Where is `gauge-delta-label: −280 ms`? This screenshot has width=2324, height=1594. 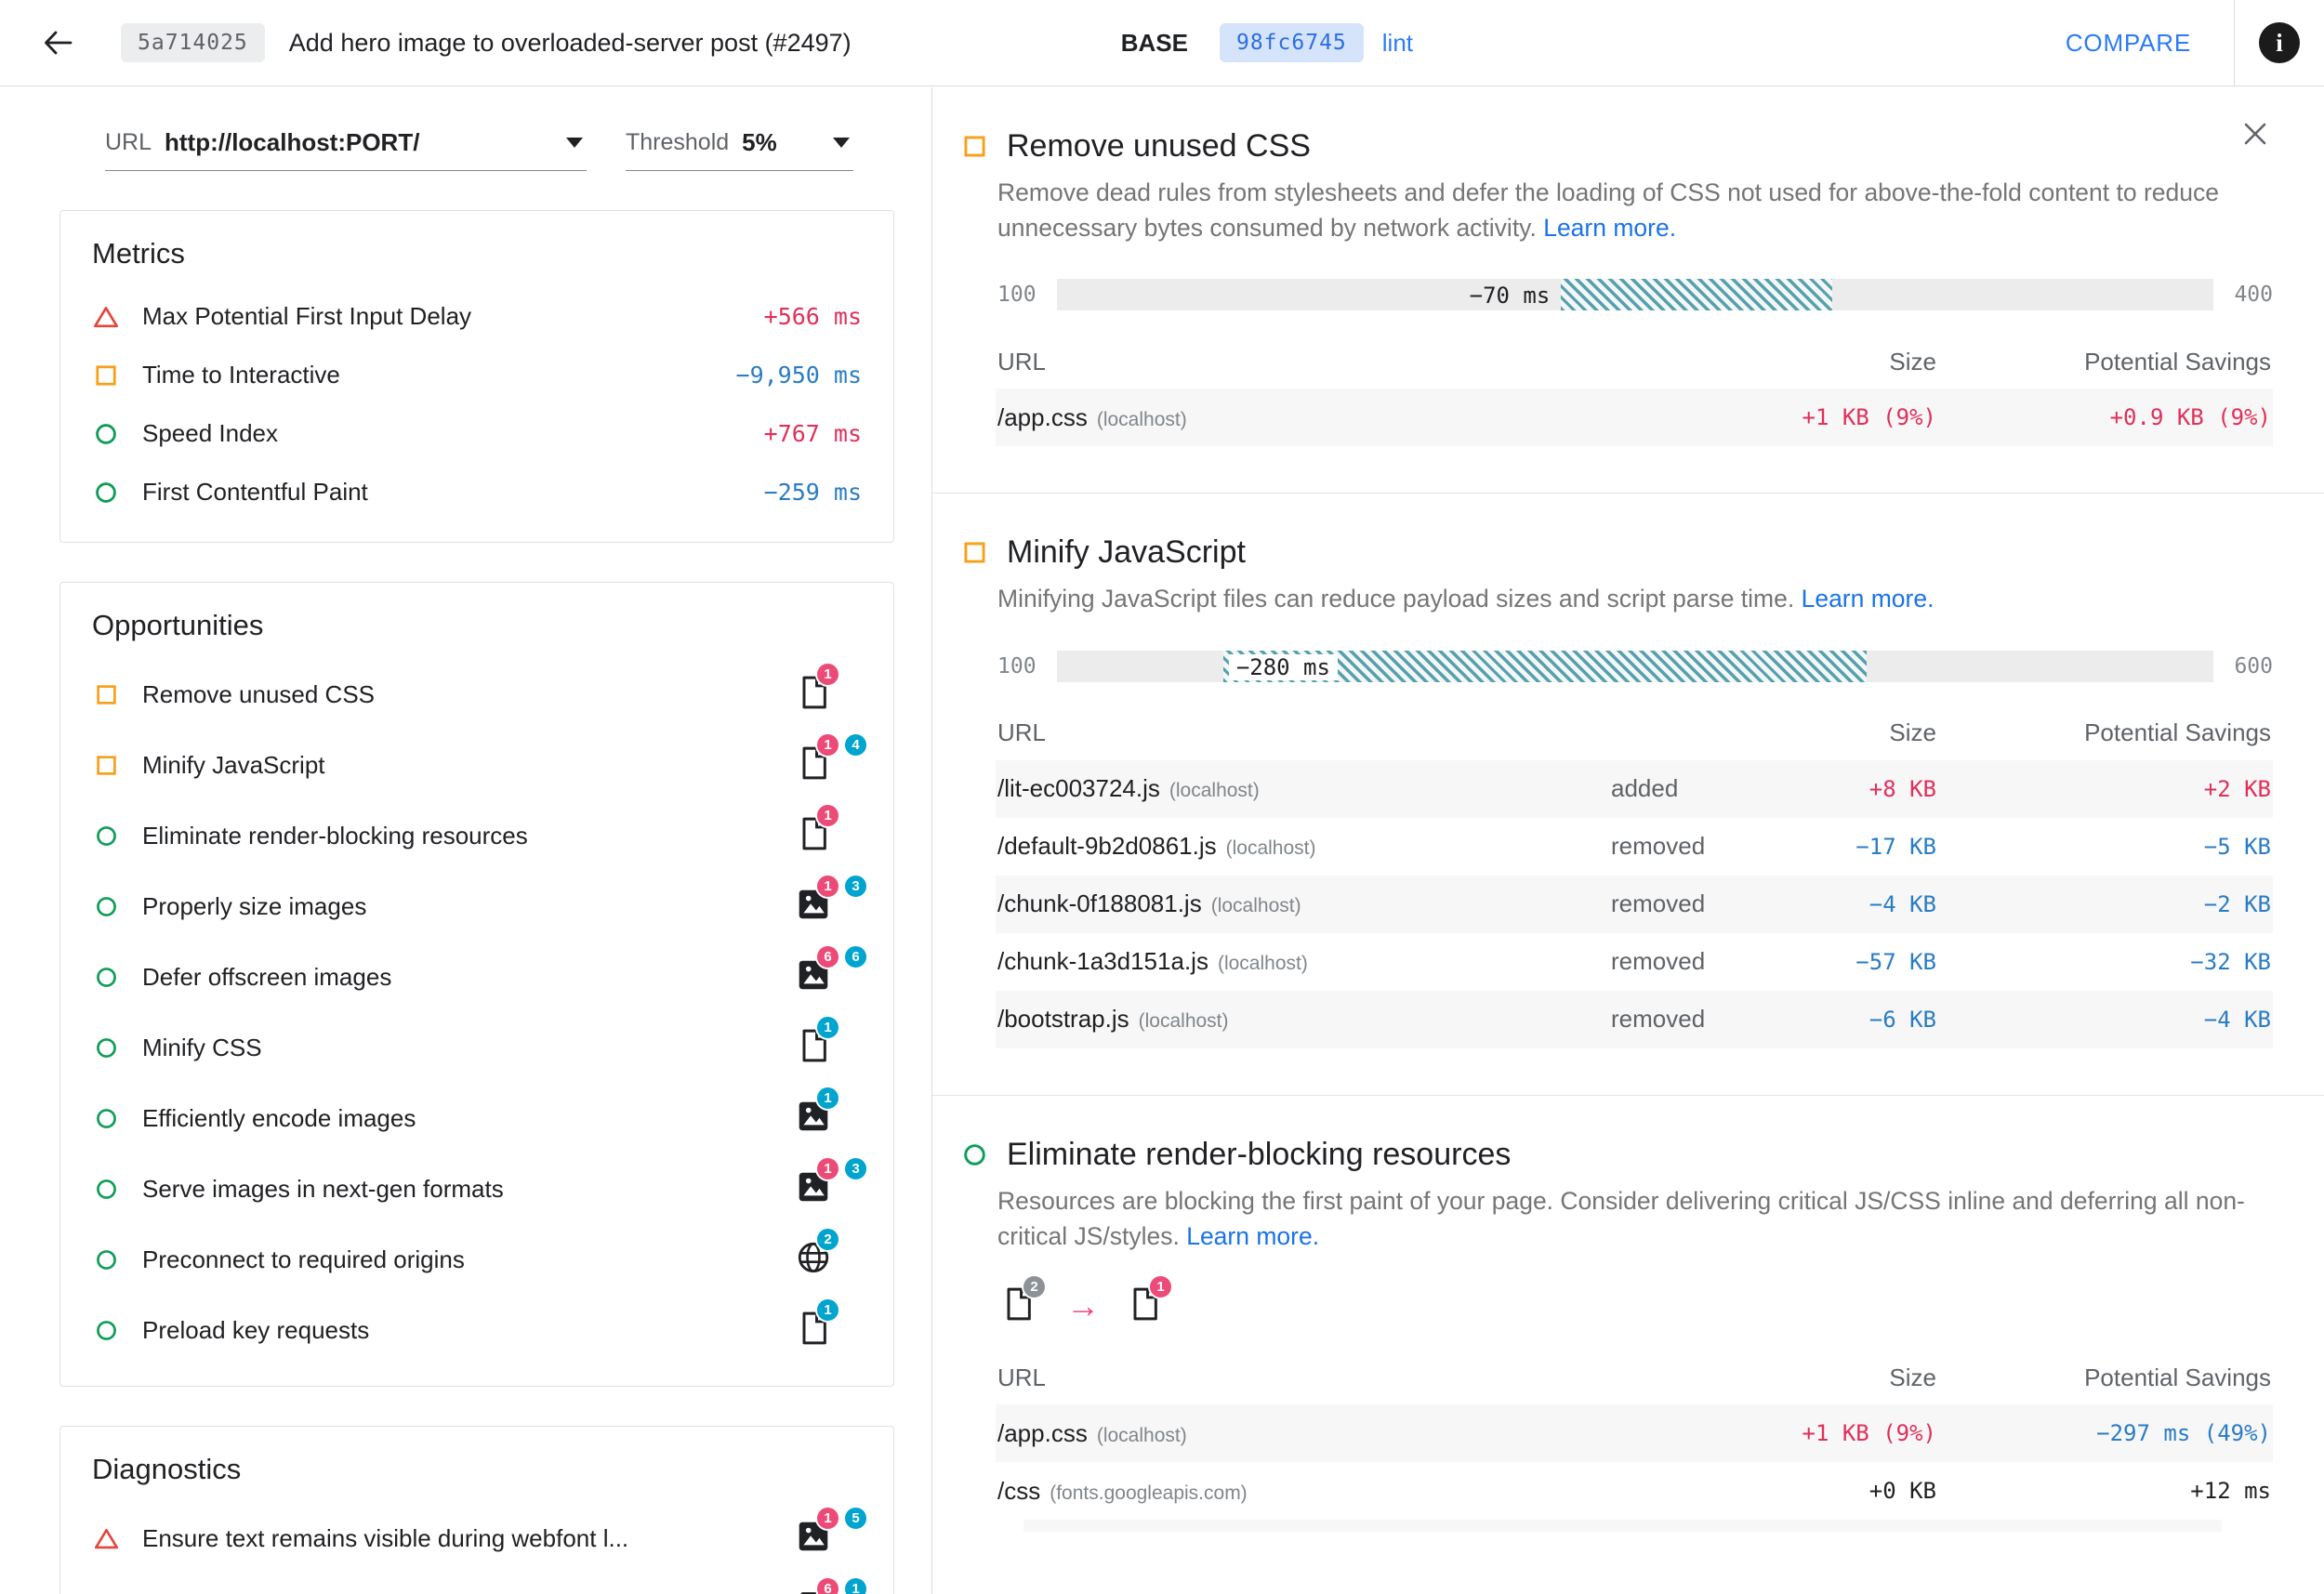 gauge-delta-label: −280 ms is located at coordinates (1283, 666).